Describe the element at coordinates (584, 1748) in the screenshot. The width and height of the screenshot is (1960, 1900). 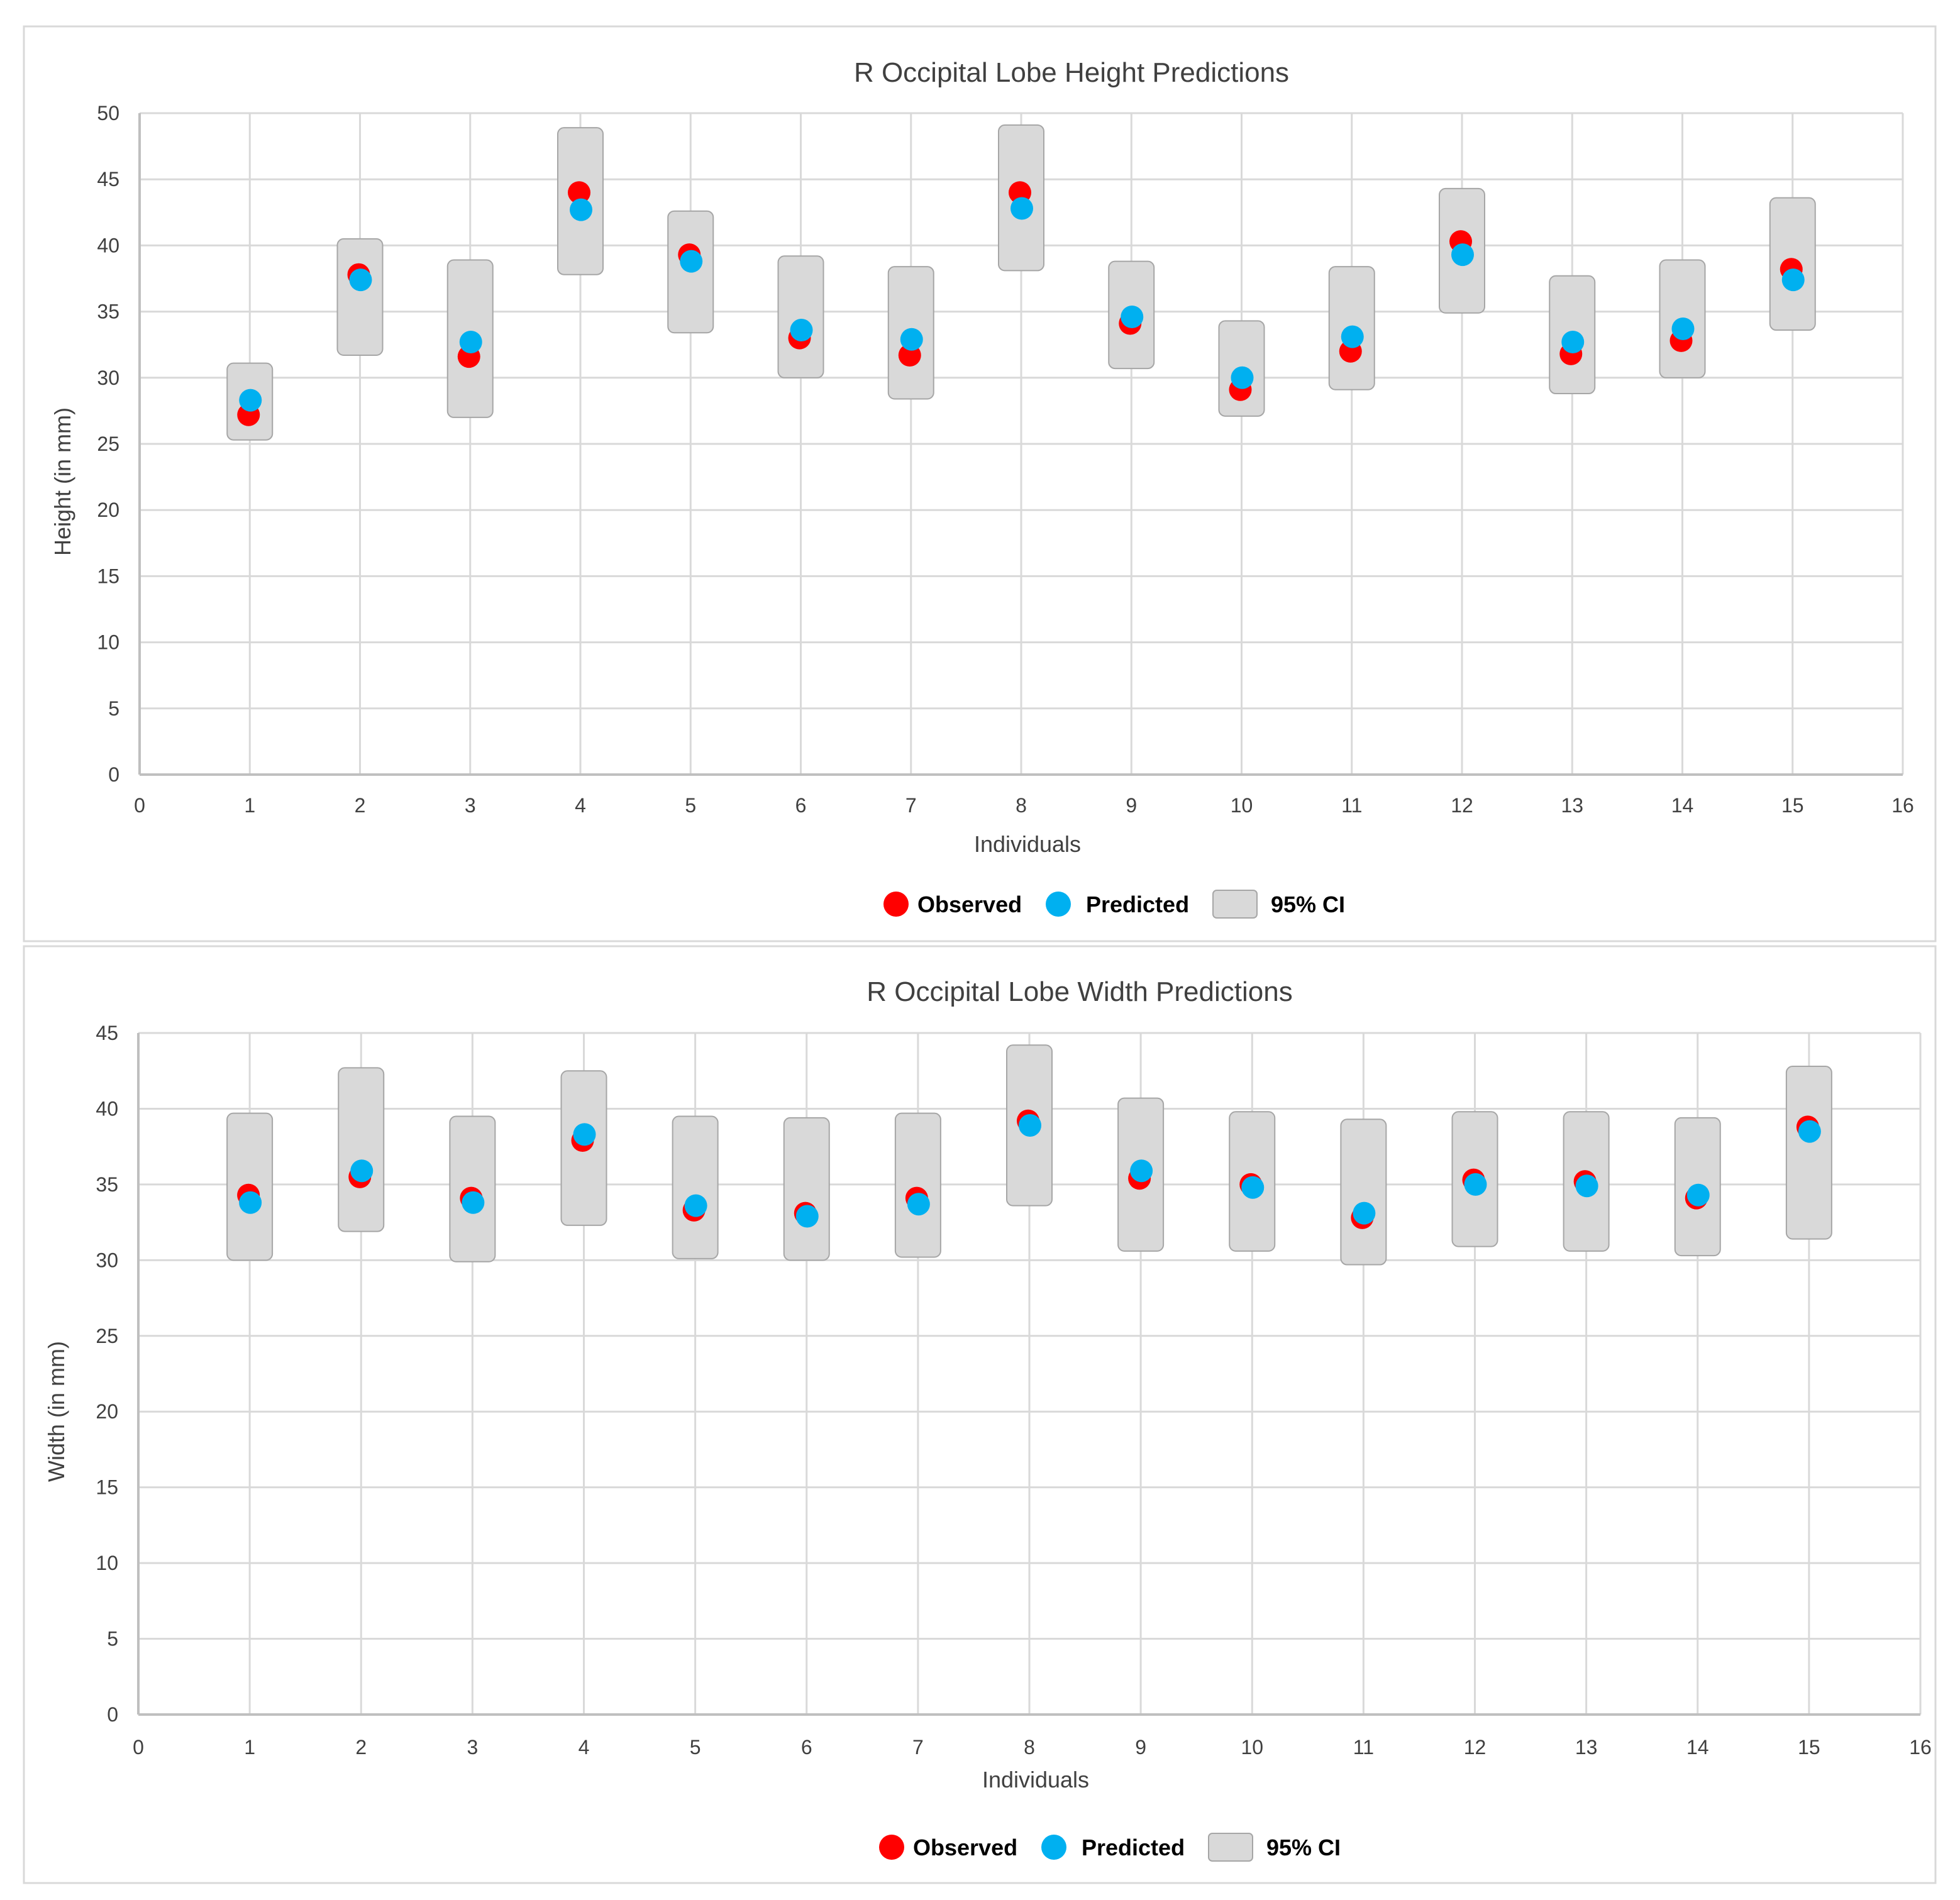
I see `width-x-tick-label: 4` at that location.